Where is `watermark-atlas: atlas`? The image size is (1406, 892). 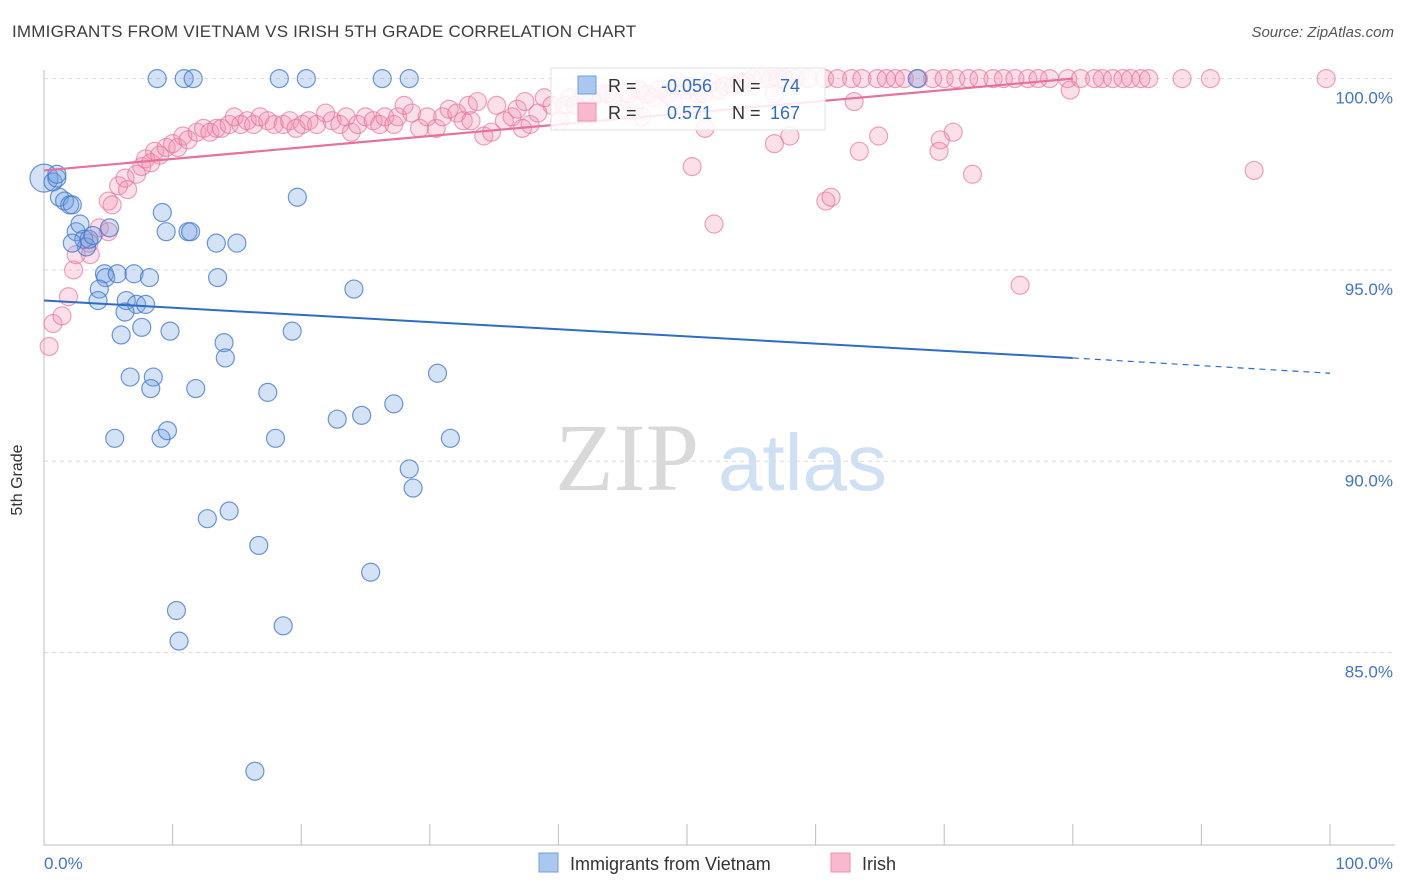
watermark-atlas: atlas is located at coordinates (802, 462).